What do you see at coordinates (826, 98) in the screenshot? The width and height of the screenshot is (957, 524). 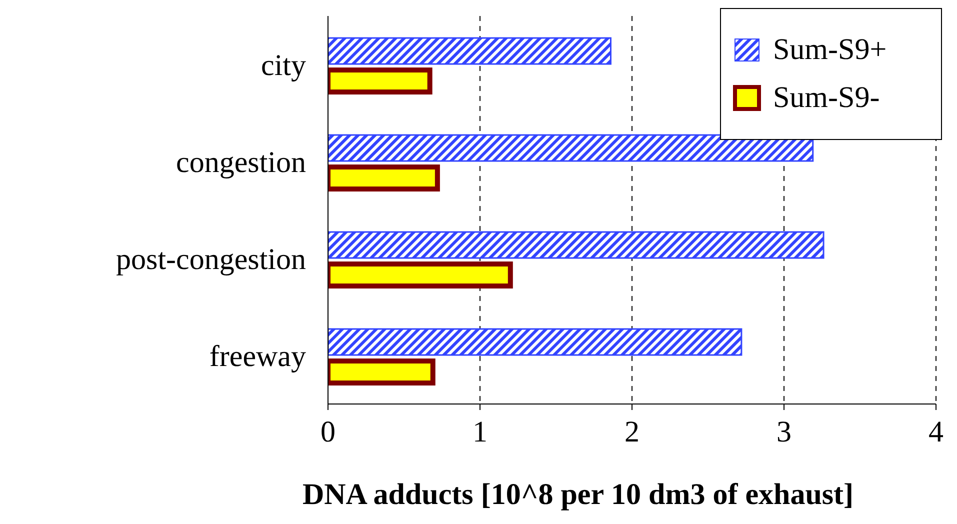 I see `legend-label: Sum-S9-` at bounding box center [826, 98].